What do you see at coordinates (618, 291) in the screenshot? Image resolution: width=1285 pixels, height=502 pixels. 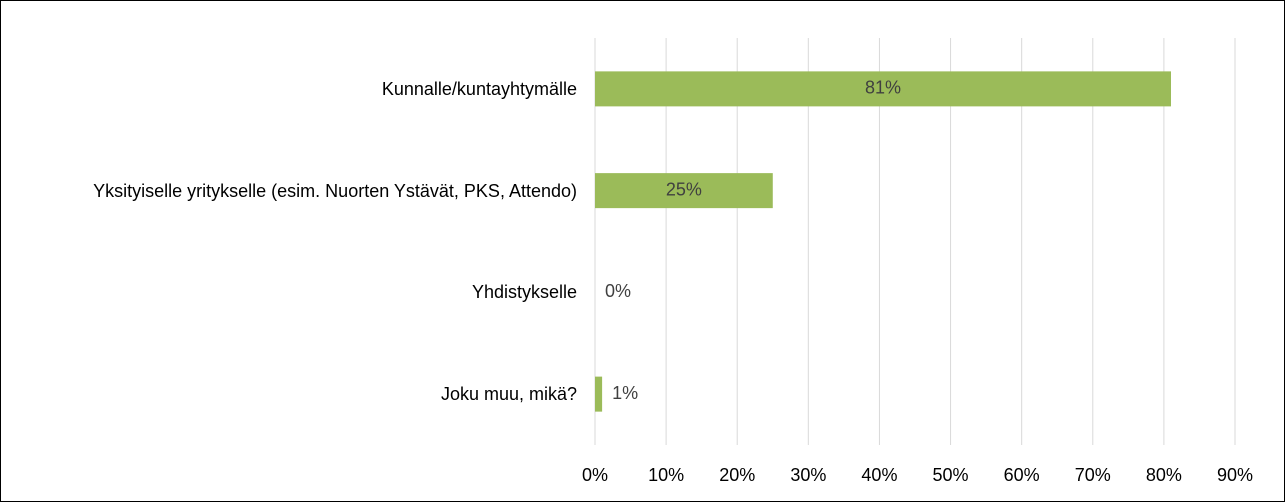 I see `data-label: 0%` at bounding box center [618, 291].